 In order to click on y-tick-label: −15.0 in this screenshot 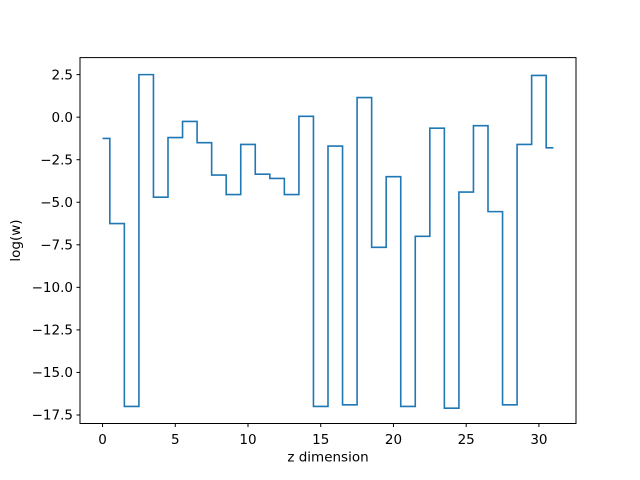, I will do `click(52, 373)`.